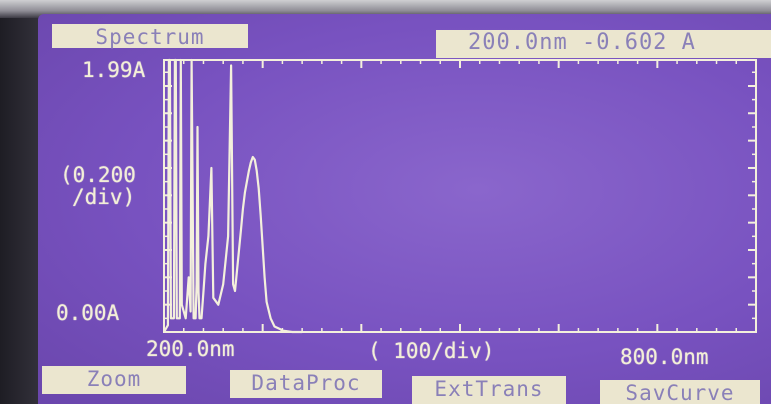  What do you see at coordinates (88, 313) in the screenshot?
I see `y-min-label: 0.00A` at bounding box center [88, 313].